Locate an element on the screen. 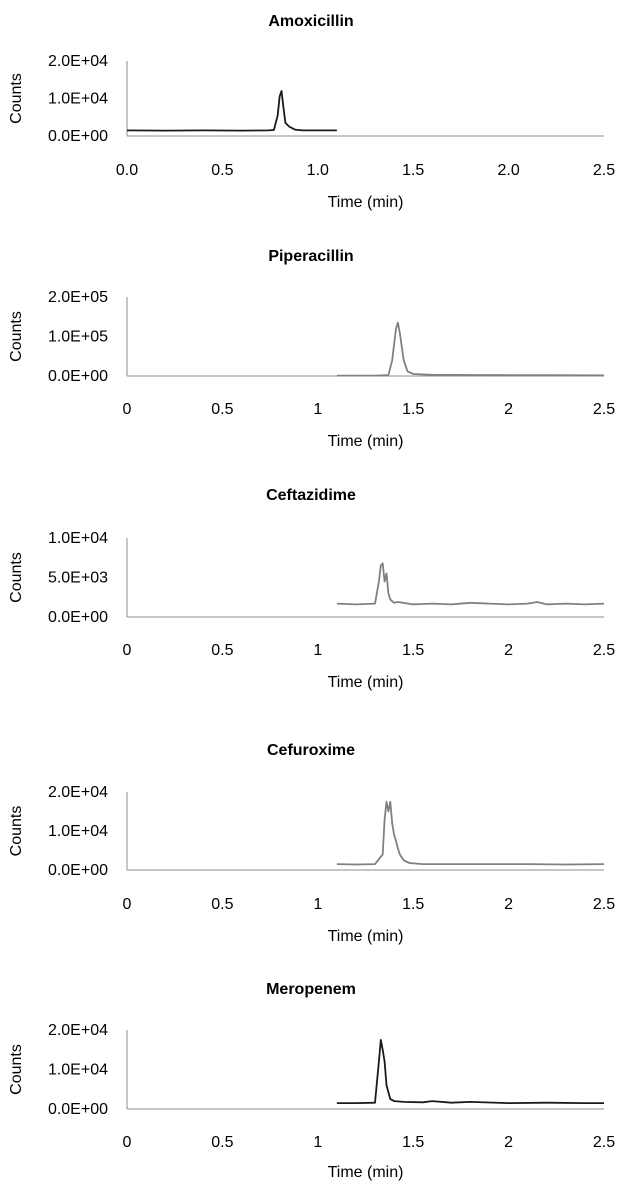  x-tick-label: 2.0 is located at coordinates (508, 170).